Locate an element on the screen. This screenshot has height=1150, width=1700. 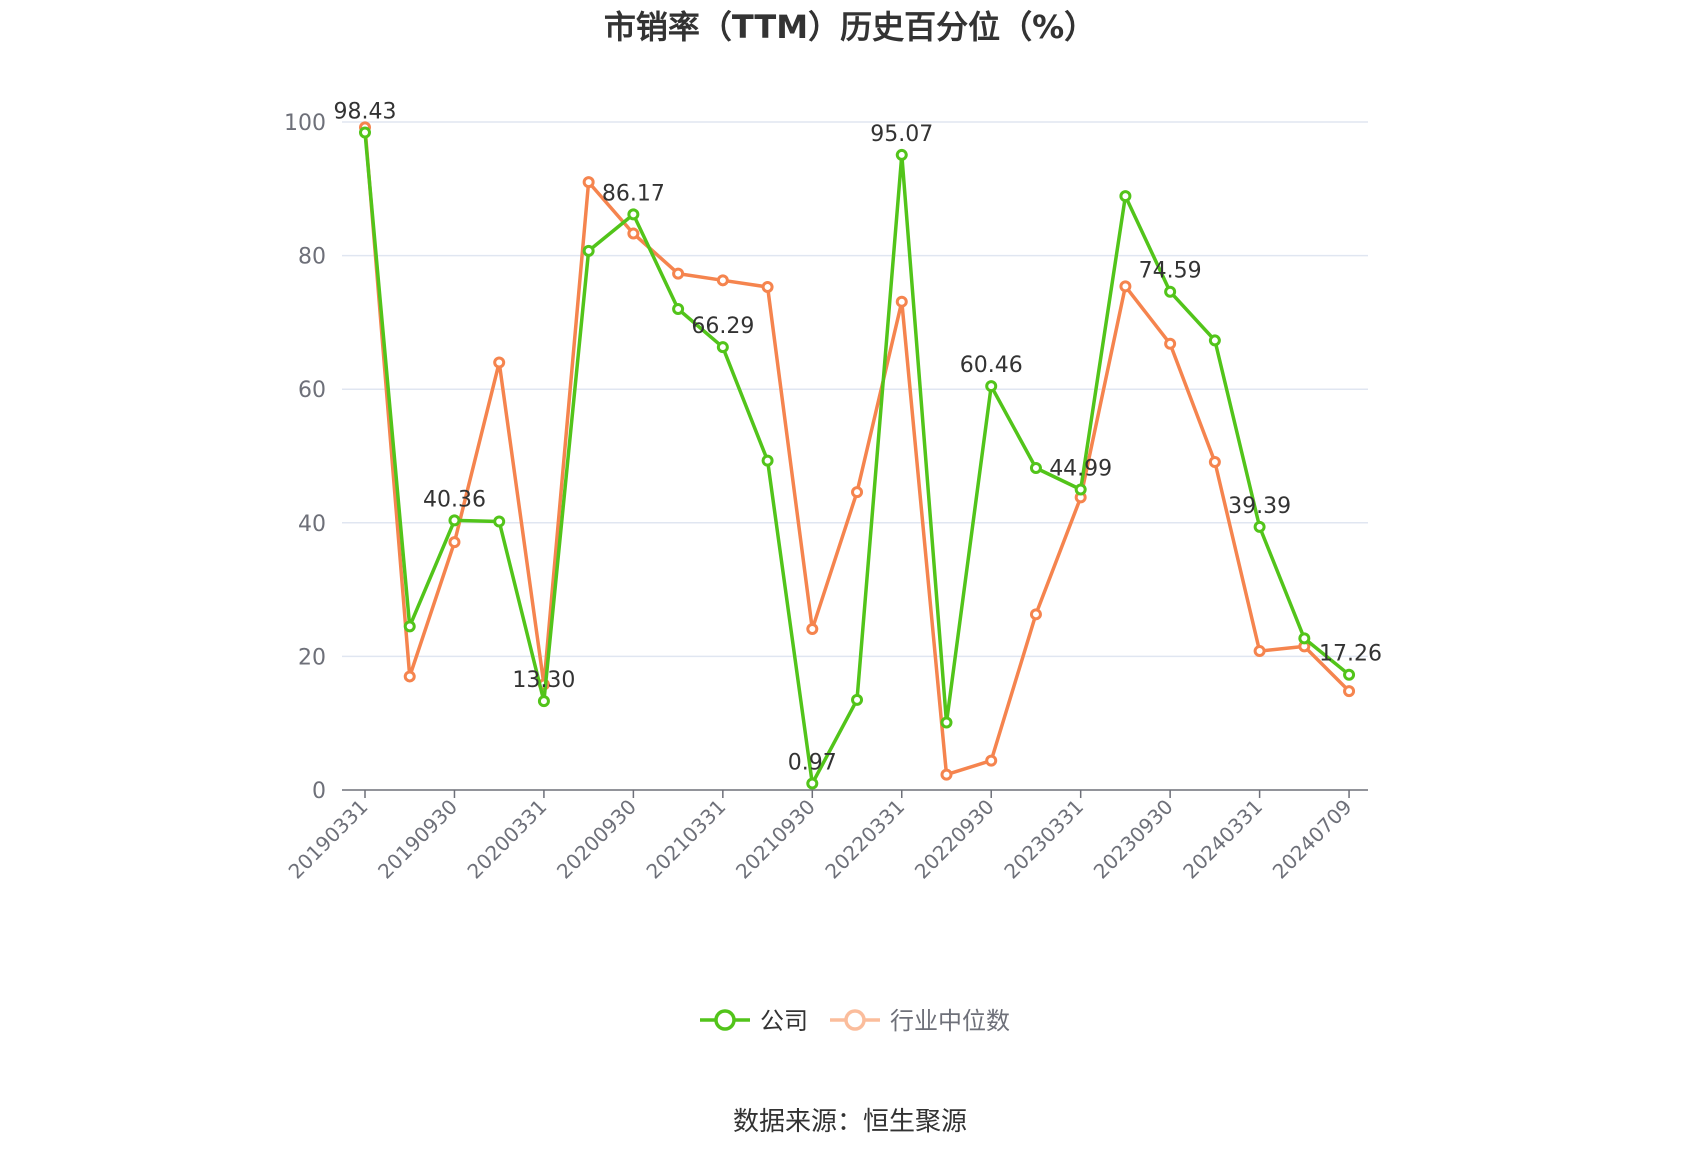
legend: 公司 行业中位数 is located at coordinates (855, 1021).